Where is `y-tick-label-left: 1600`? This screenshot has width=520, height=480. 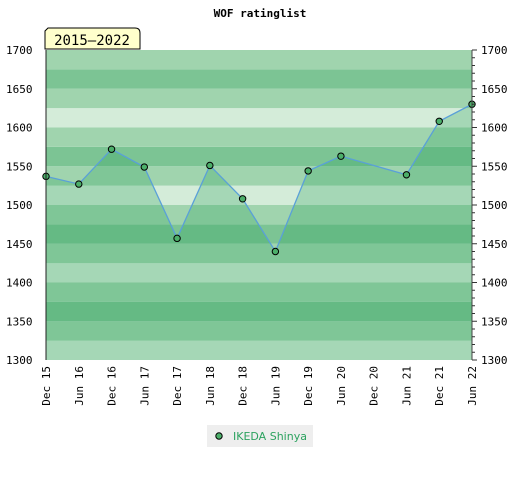
y-tick-label-left: 1600 is located at coordinates (19, 128).